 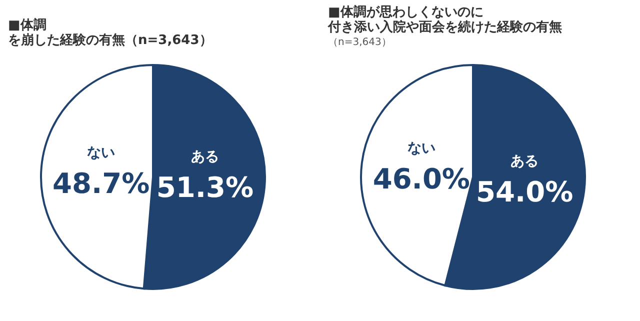 I want to click on chart-title: ■体調が思わしくないのに付き添い入院や面会を続けた経験の有無, so click(x=444, y=19).